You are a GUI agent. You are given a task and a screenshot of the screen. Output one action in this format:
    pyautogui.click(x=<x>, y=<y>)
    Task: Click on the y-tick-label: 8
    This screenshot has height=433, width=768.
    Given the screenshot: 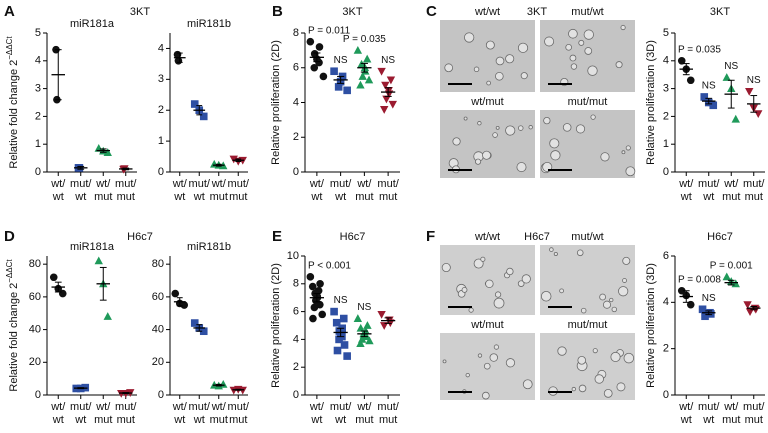 What is the action you would take?
    pyautogui.click(x=296, y=33)
    